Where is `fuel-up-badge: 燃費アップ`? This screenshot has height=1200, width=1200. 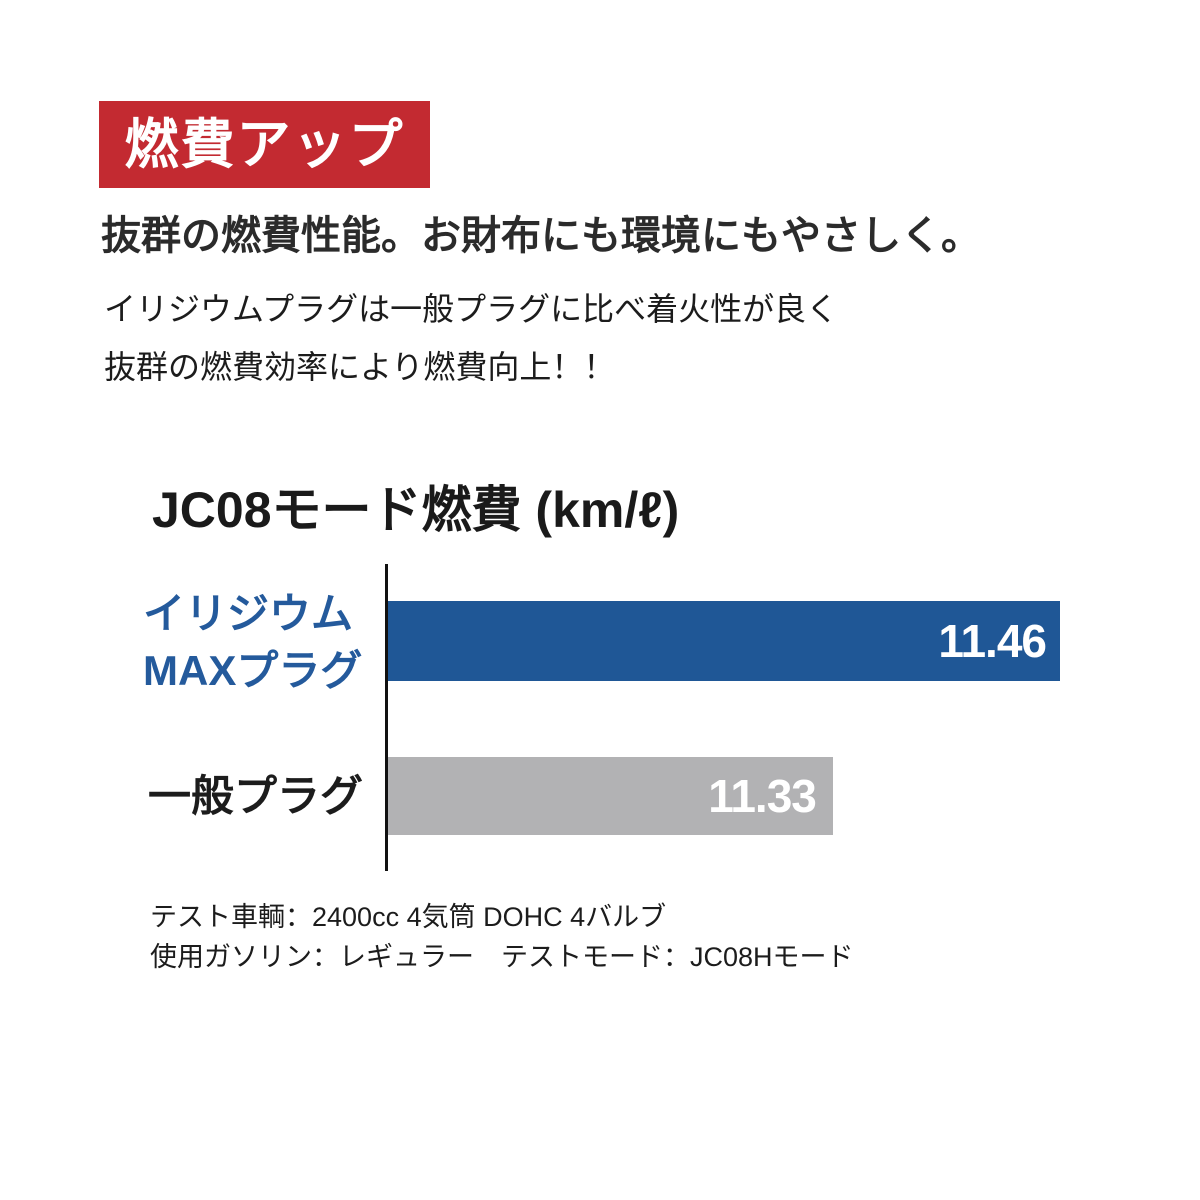
fuel-up-badge: 燃費アップ is located at coordinates (264, 144).